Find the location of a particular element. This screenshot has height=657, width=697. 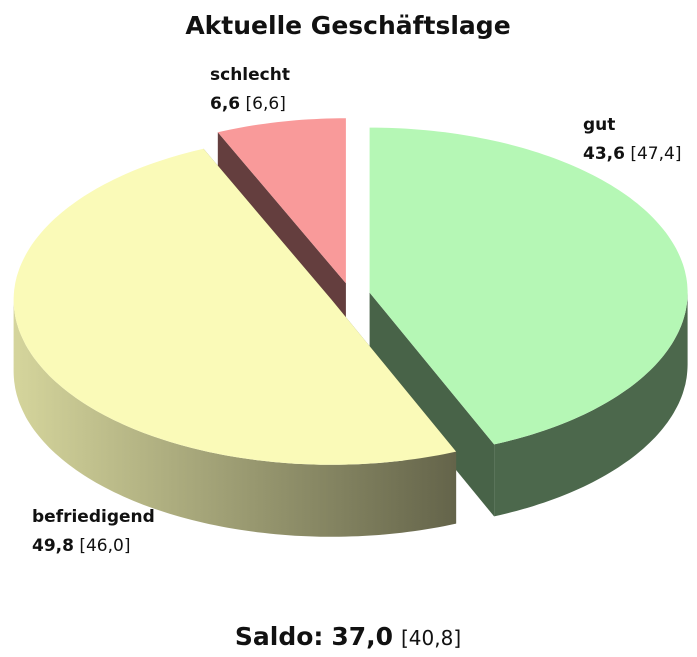

previous-value: [46,0] is located at coordinates (104, 546).